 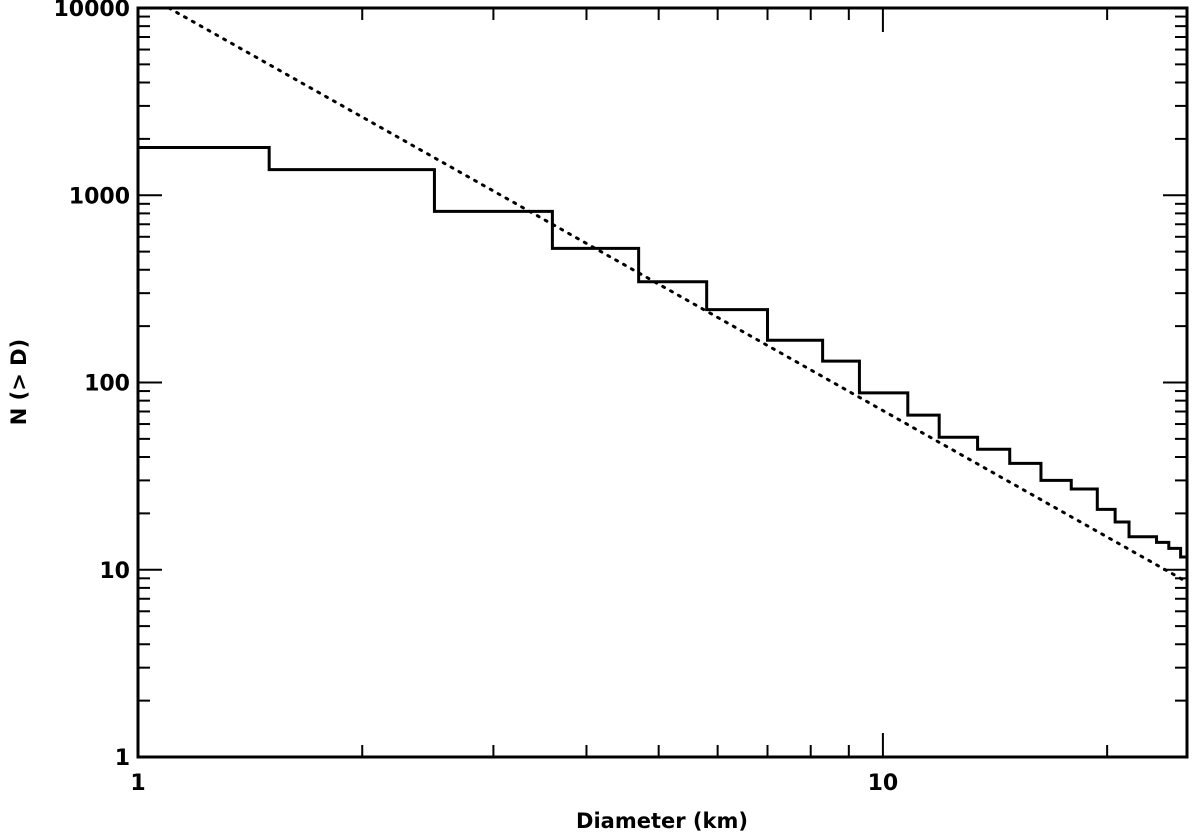 What do you see at coordinates (122, 758) in the screenshot?
I see `y-tick-label: 1` at bounding box center [122, 758].